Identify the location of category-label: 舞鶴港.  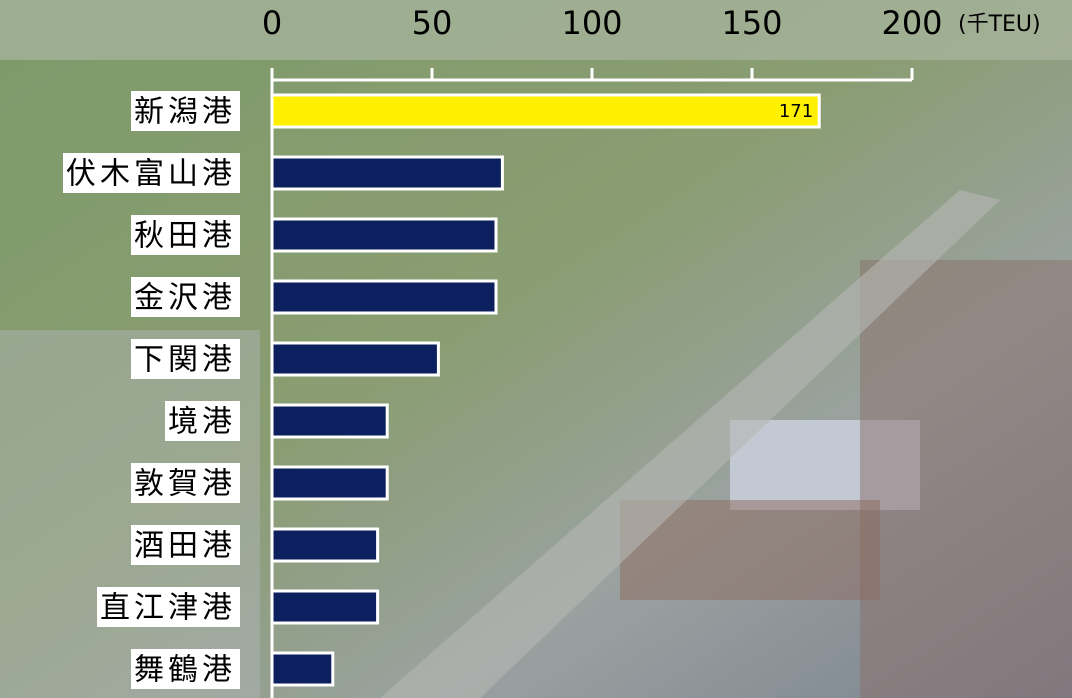
(185, 670).